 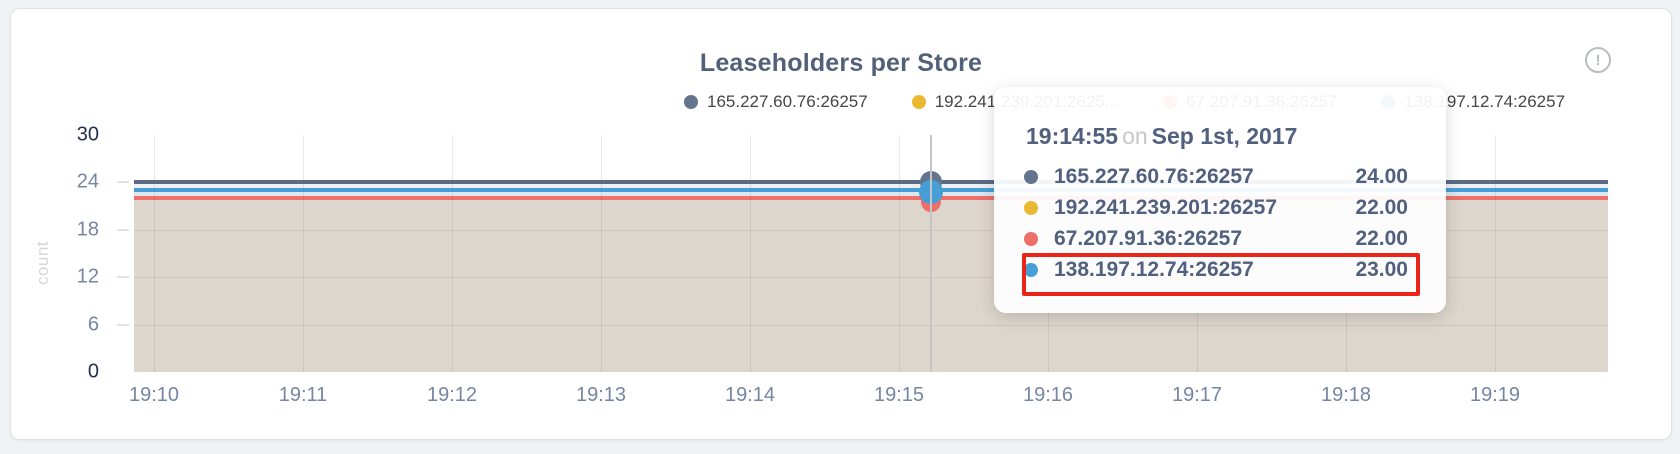 What do you see at coordinates (87, 229) in the screenshot?
I see `y-tick-label: 18` at bounding box center [87, 229].